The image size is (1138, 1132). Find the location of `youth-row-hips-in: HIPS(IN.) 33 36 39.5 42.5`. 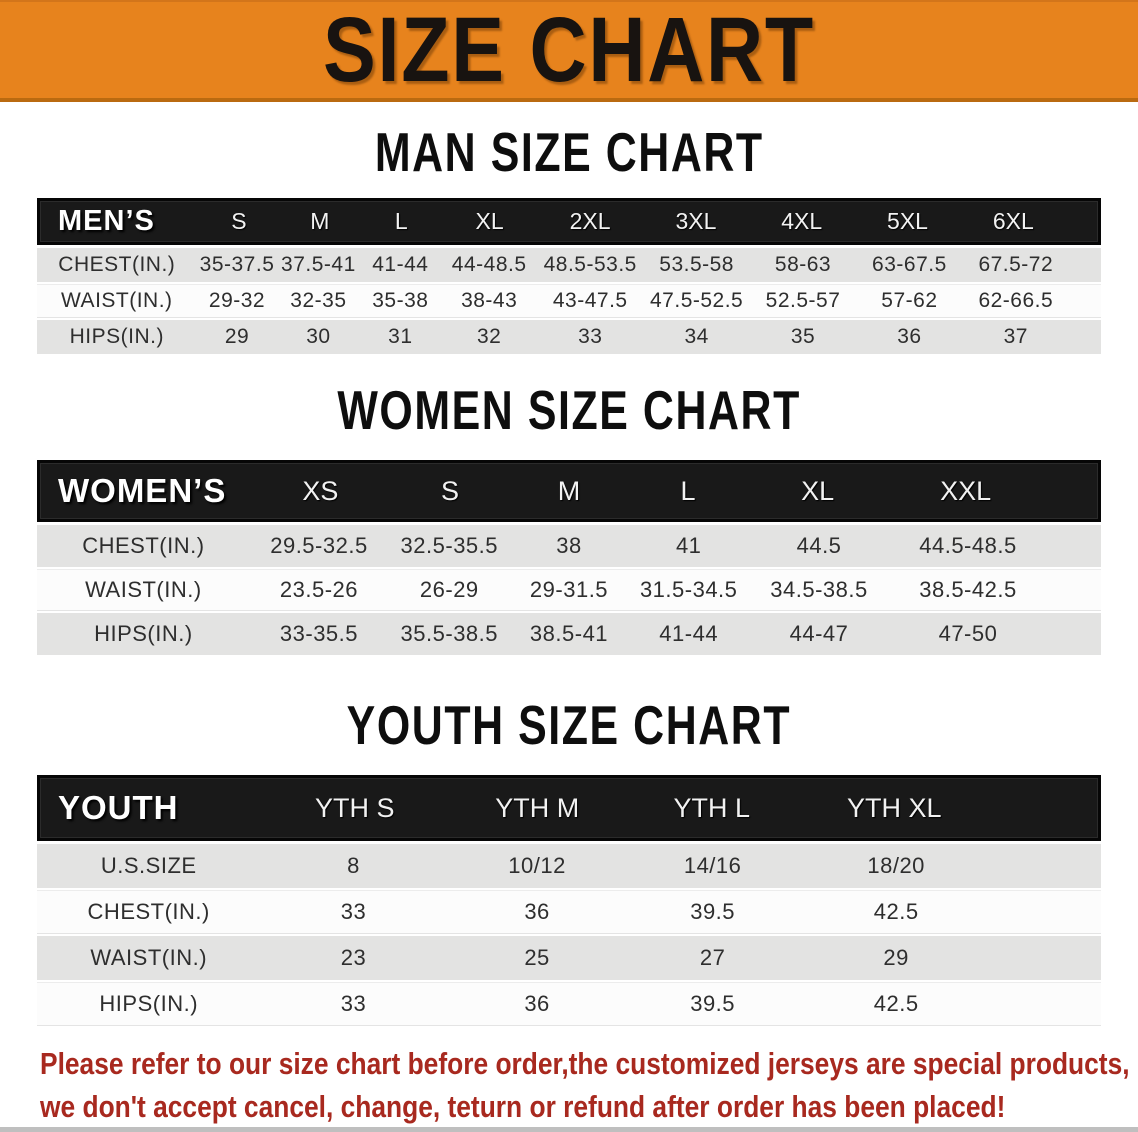

youth-row-hips-in: HIPS(IN.) 33 36 39.5 42.5 is located at coordinates (569, 1004).